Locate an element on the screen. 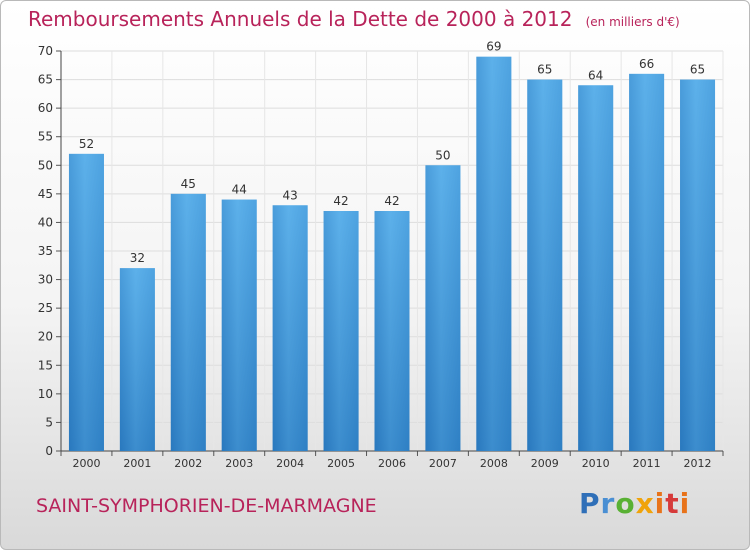 The height and width of the screenshot is (550, 750). x-tick-label: 2004 is located at coordinates (290, 463).